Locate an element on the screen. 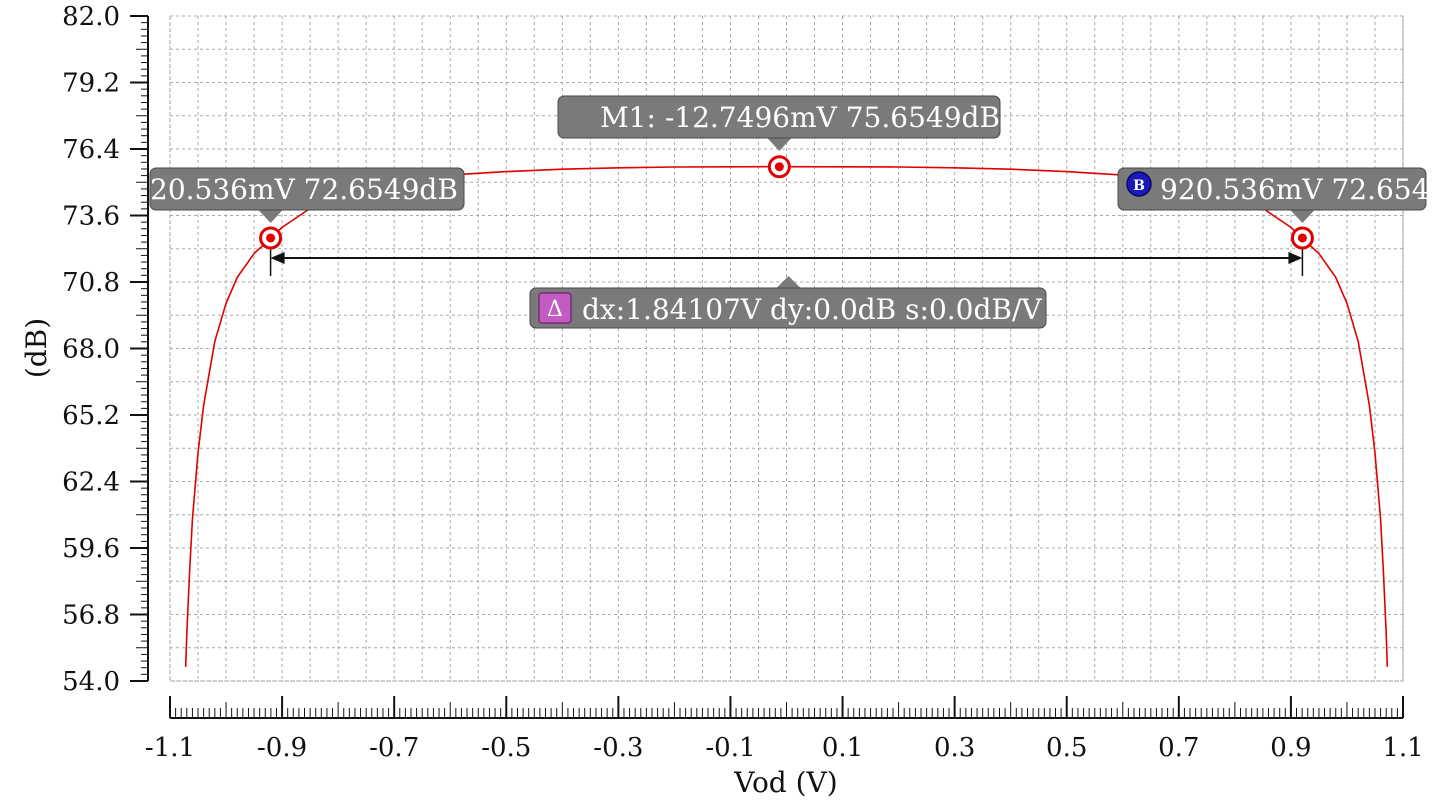  x-tick-label: -1.1 is located at coordinates (170, 748).